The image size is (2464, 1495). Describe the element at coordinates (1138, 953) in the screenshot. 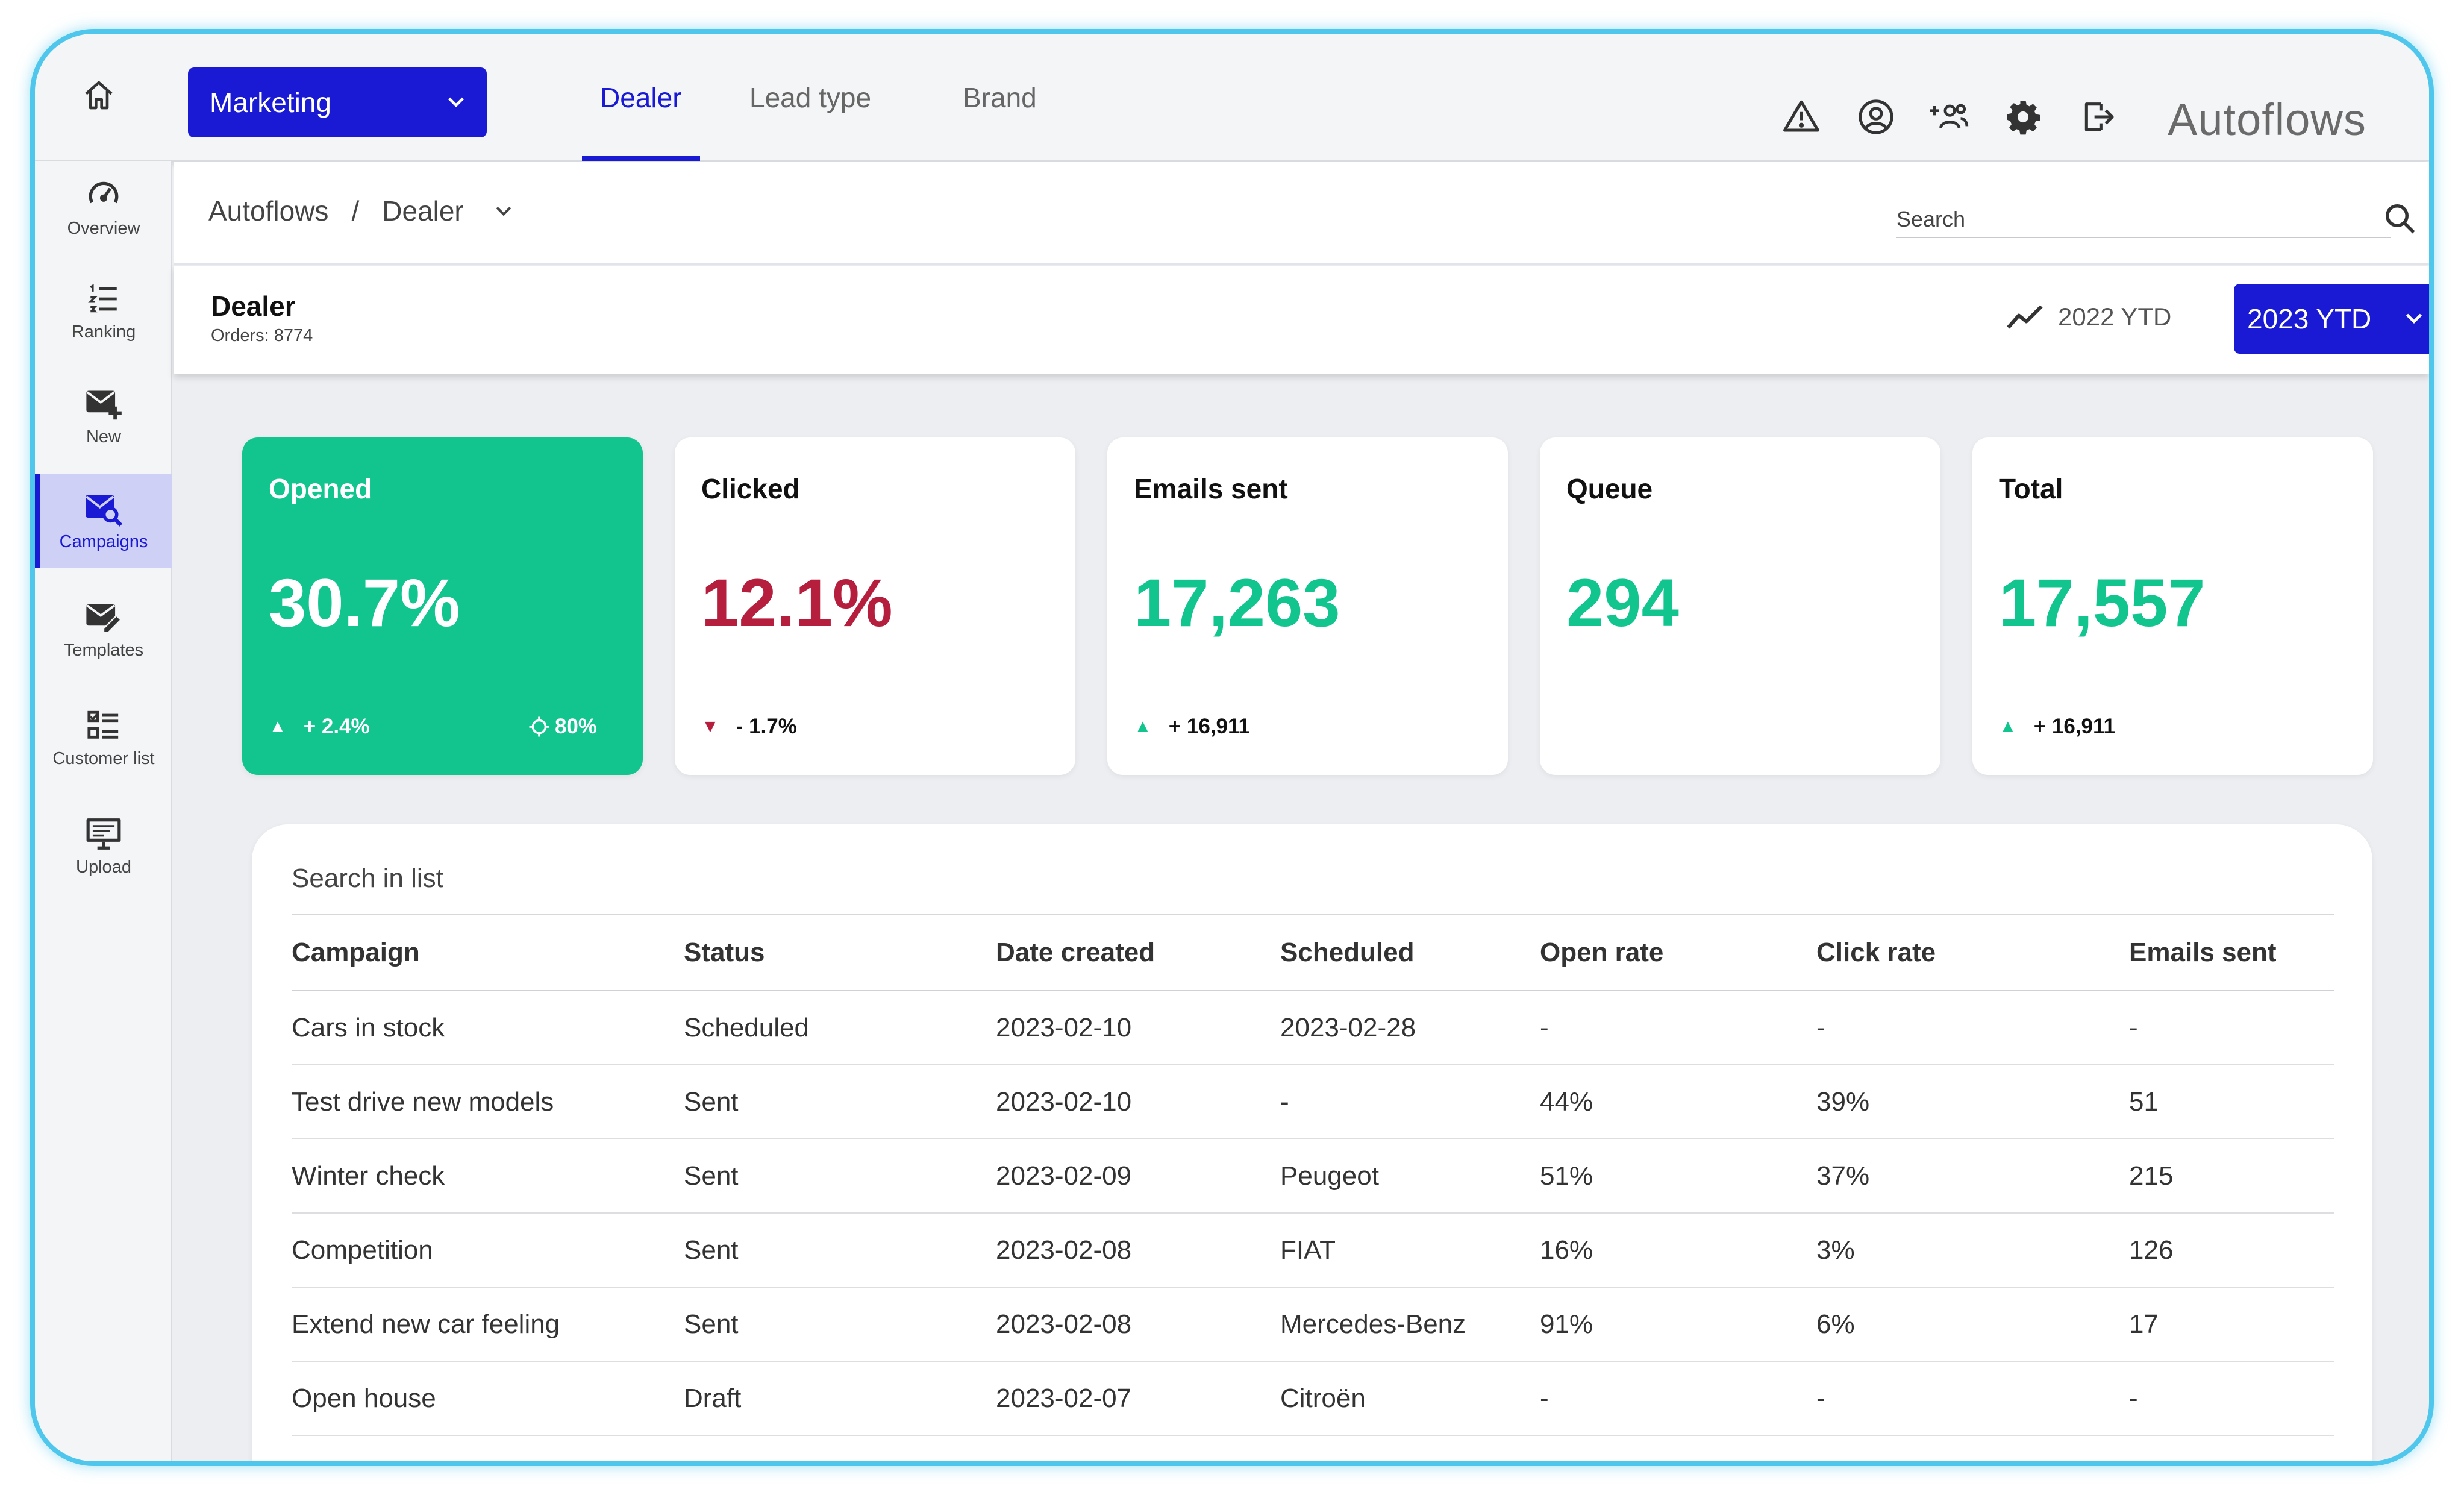

I see `column-header-date-created: Date created` at that location.